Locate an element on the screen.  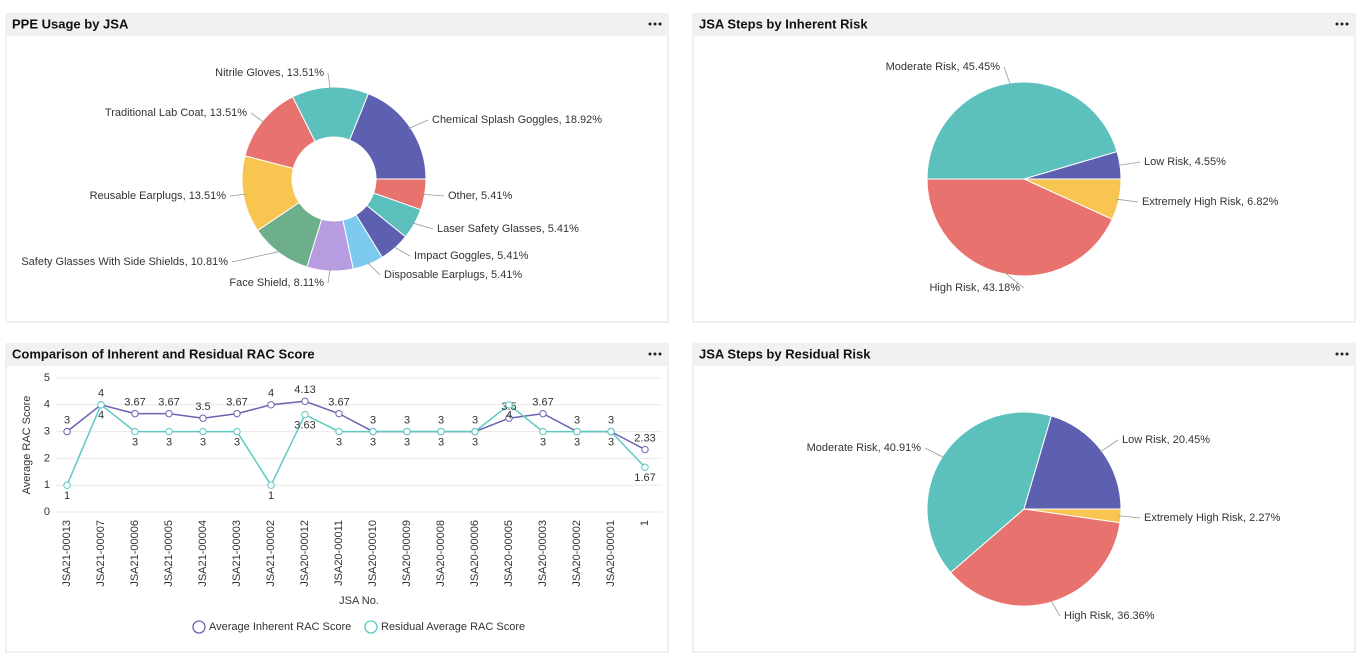
slice-label: High Risk, 36.36% is located at coordinates (1109, 616).